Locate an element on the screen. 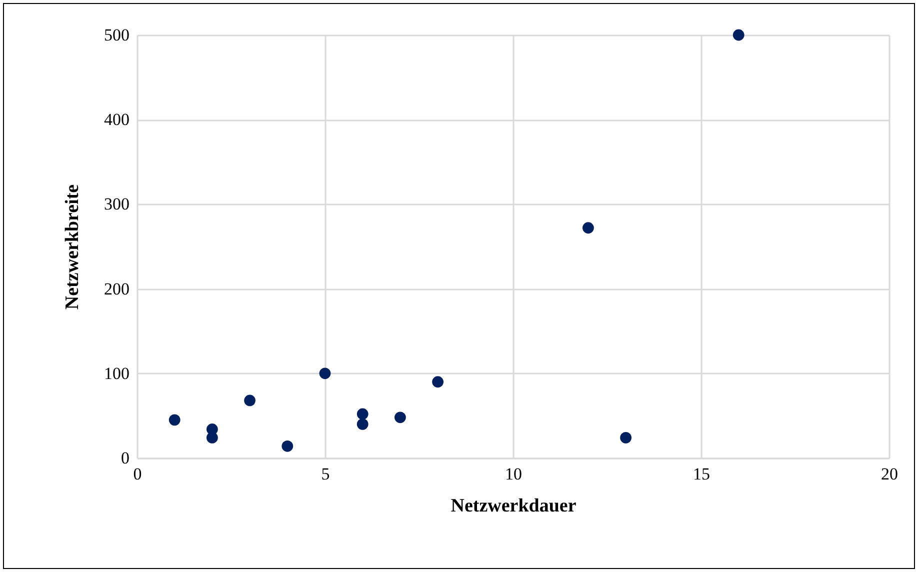 The width and height of the screenshot is (919, 572). x-axis-title: Netzwerkdauer is located at coordinates (513, 506).